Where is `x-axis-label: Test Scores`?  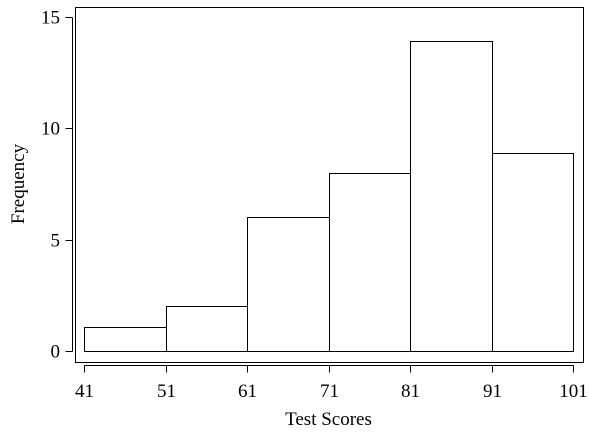 x-axis-label: Test Scores is located at coordinates (328, 419).